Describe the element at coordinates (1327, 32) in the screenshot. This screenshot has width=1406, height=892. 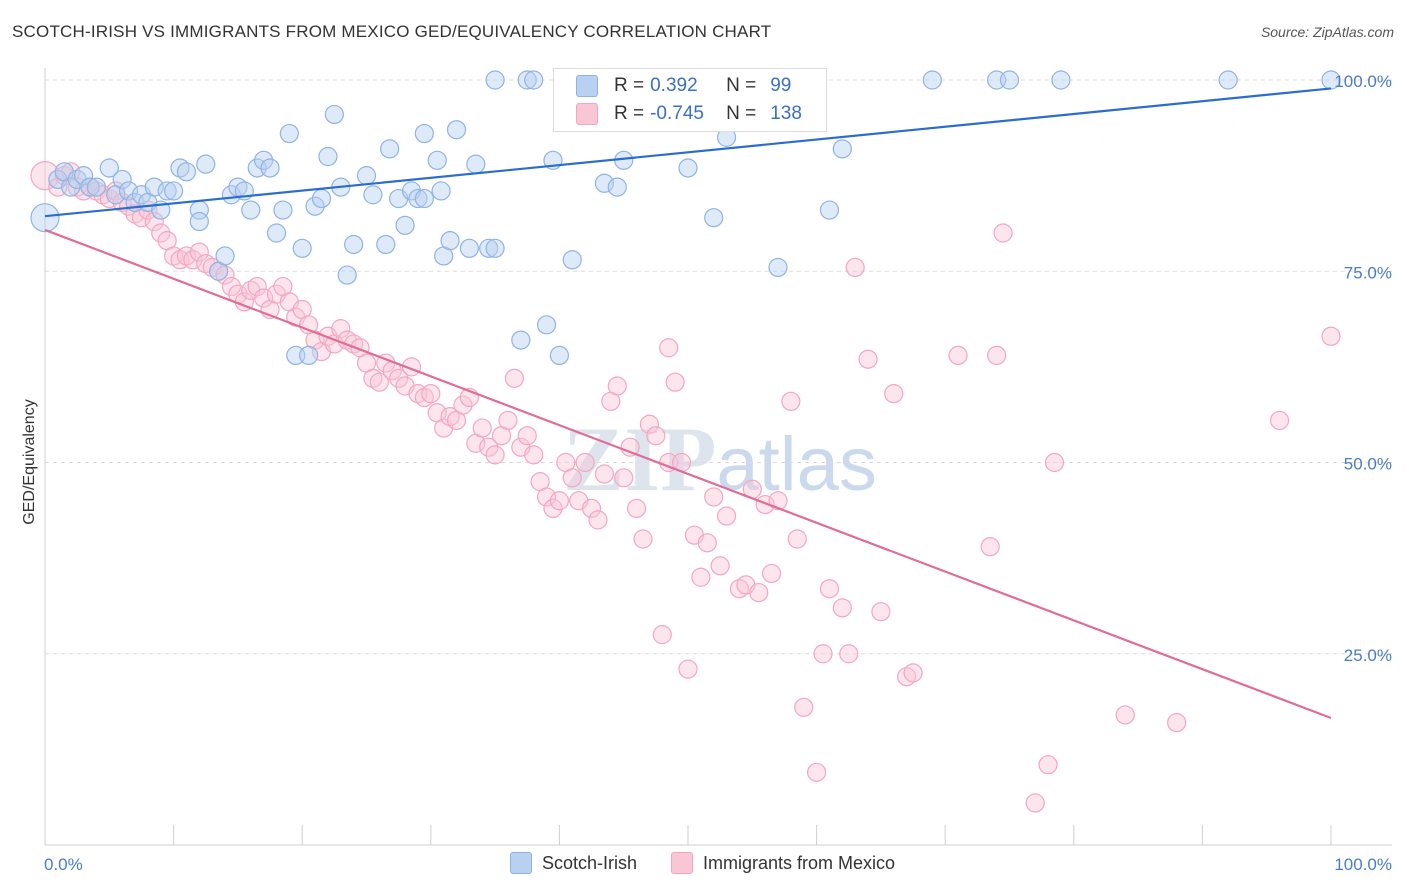
I see `source-label: Source: ZipAtlas.com` at that location.